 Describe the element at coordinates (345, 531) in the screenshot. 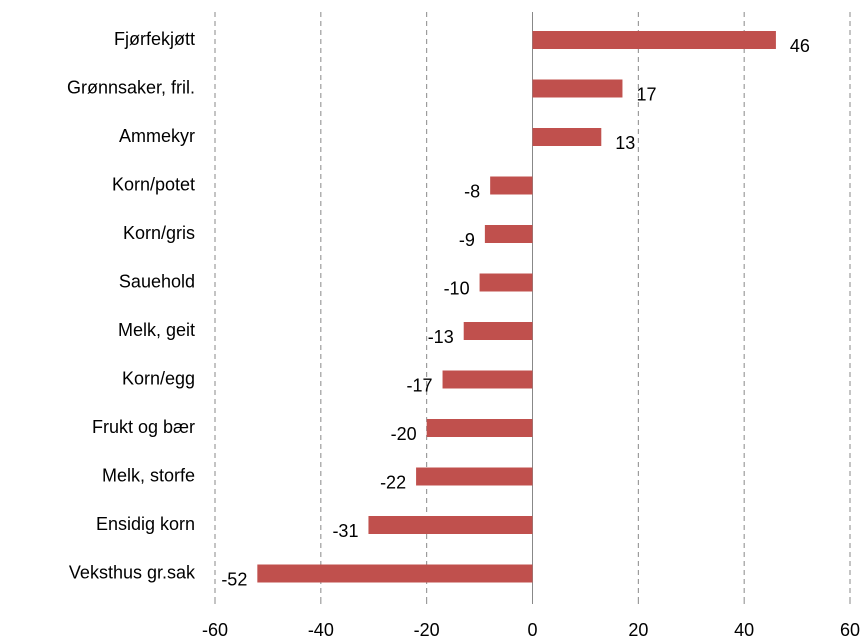

I see `data-label: -31` at that location.